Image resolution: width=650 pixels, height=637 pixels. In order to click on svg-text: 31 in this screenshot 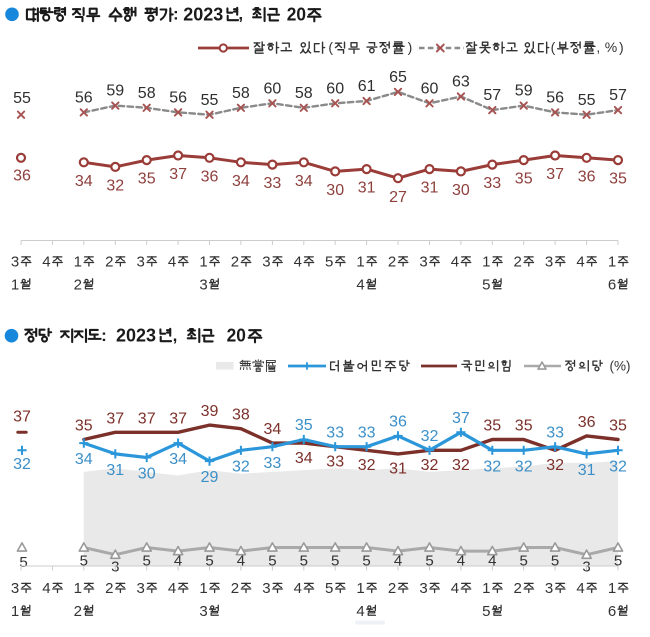, I will do `click(398, 469)`.